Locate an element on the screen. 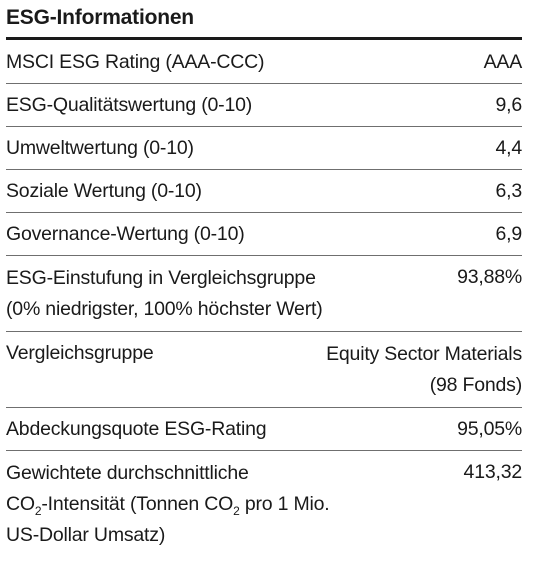 The height and width of the screenshot is (588, 560). row-environmental-score: Umweltwertung (0-10) 4,4 is located at coordinates (264, 148).